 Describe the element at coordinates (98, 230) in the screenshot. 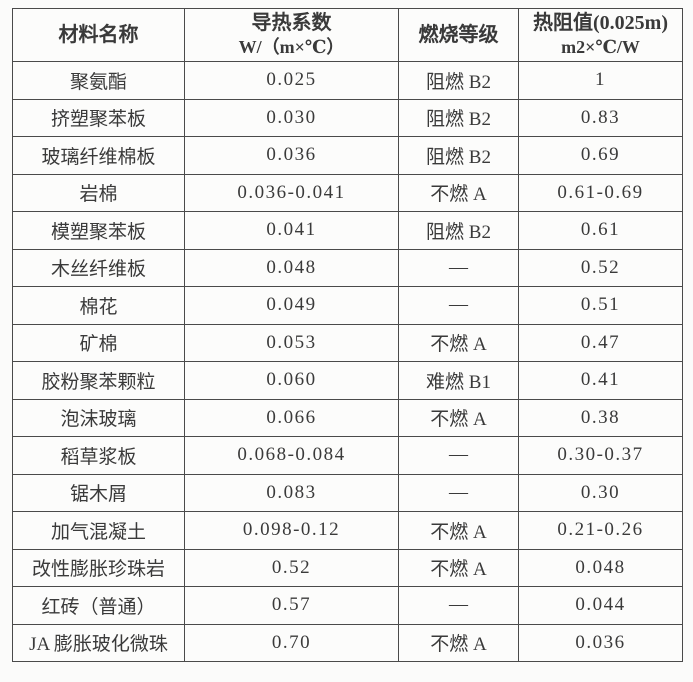

I see `material-name-cell: 模塑聚苯板` at that location.